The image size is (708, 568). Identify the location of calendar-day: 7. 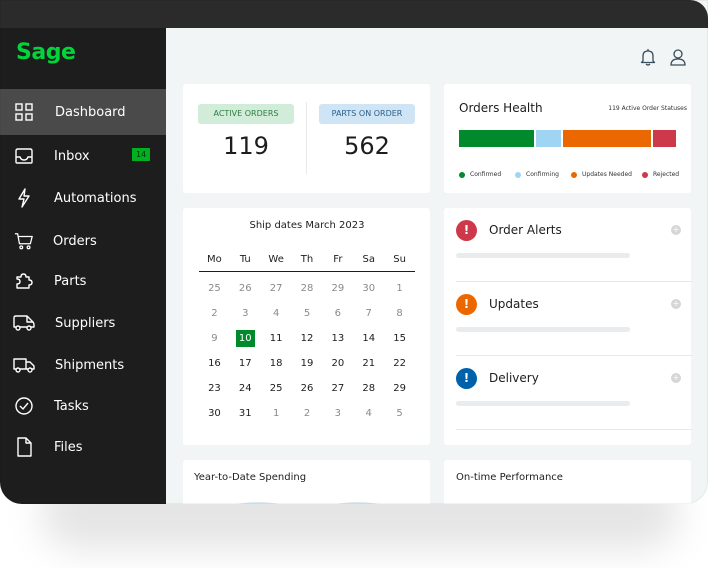
(368, 313).